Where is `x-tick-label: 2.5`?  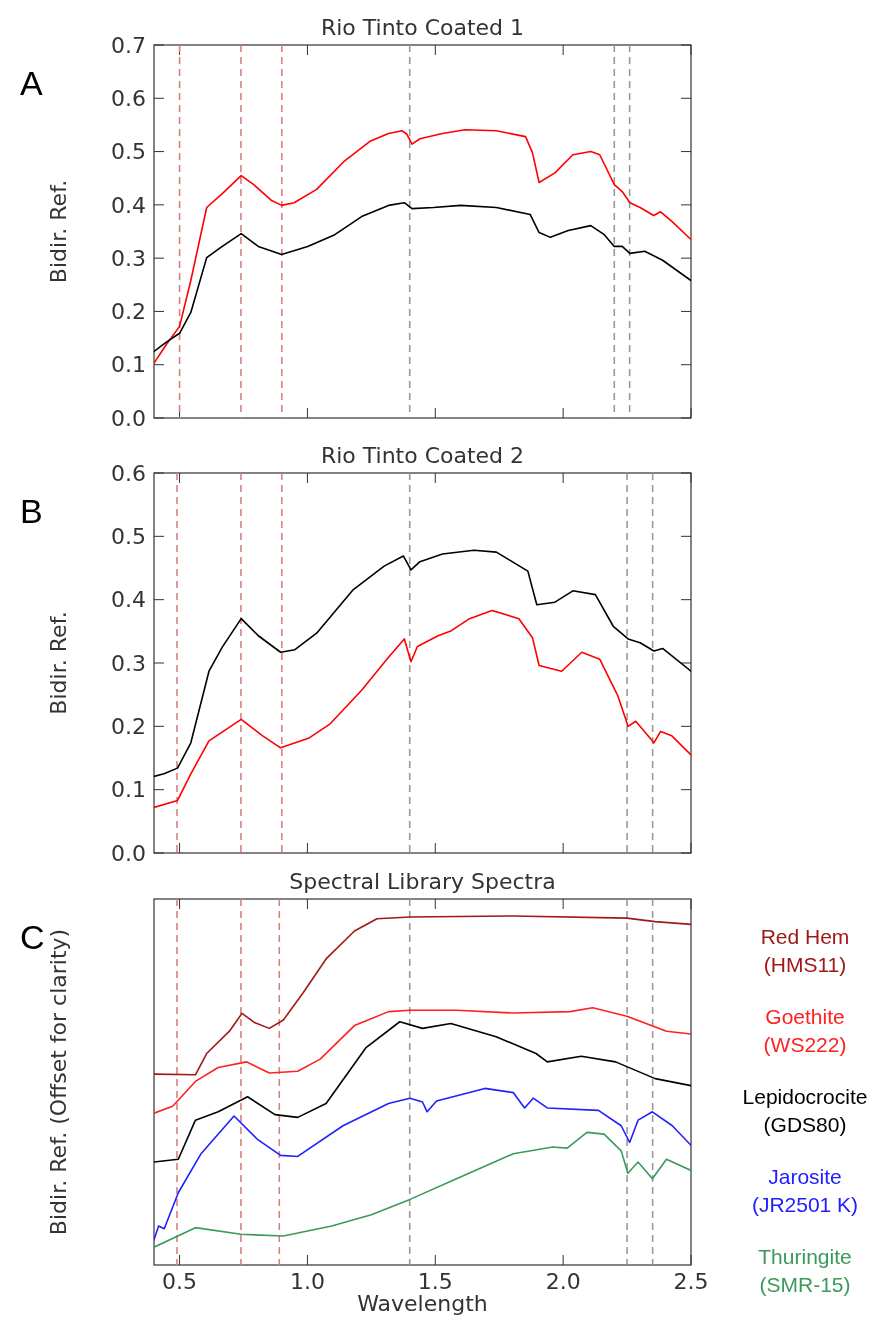
x-tick-label: 2.5 is located at coordinates (691, 1281).